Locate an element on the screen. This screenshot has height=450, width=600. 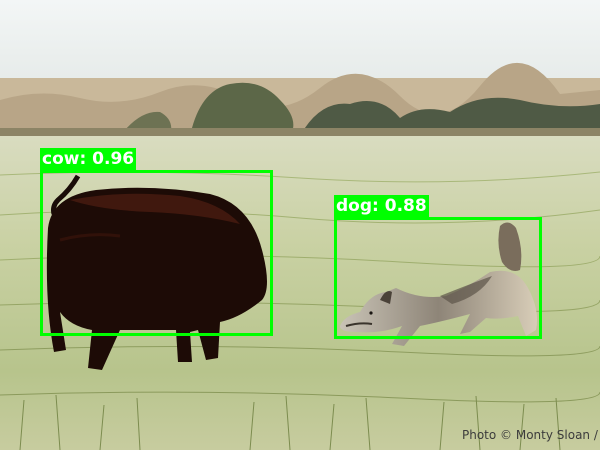
dog-bounding-box is located at coordinates (438, 278).